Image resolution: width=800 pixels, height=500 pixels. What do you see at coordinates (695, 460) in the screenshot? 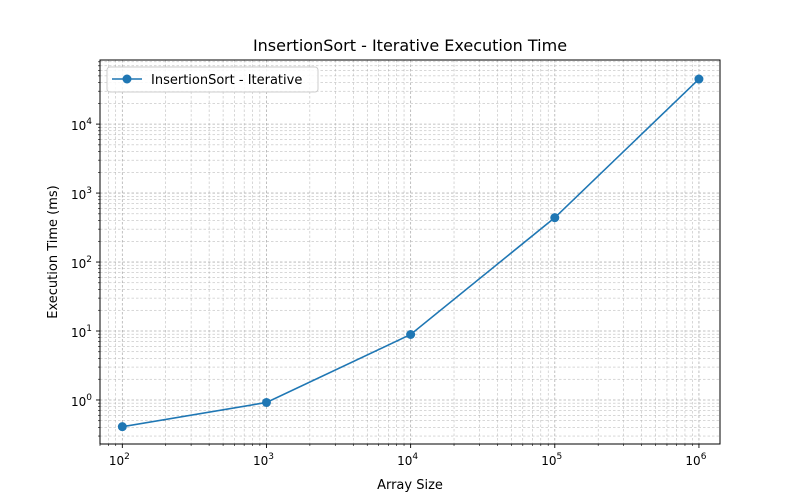
I see `x-tick-label: 10⁶` at bounding box center [695, 460].